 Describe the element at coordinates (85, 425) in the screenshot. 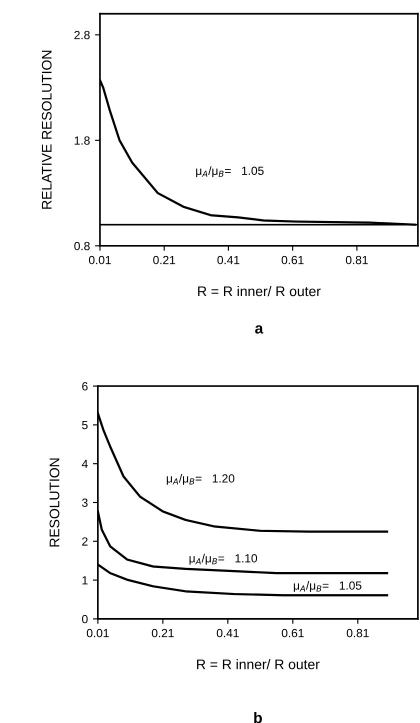

I see `y-tick-label: 5` at that location.